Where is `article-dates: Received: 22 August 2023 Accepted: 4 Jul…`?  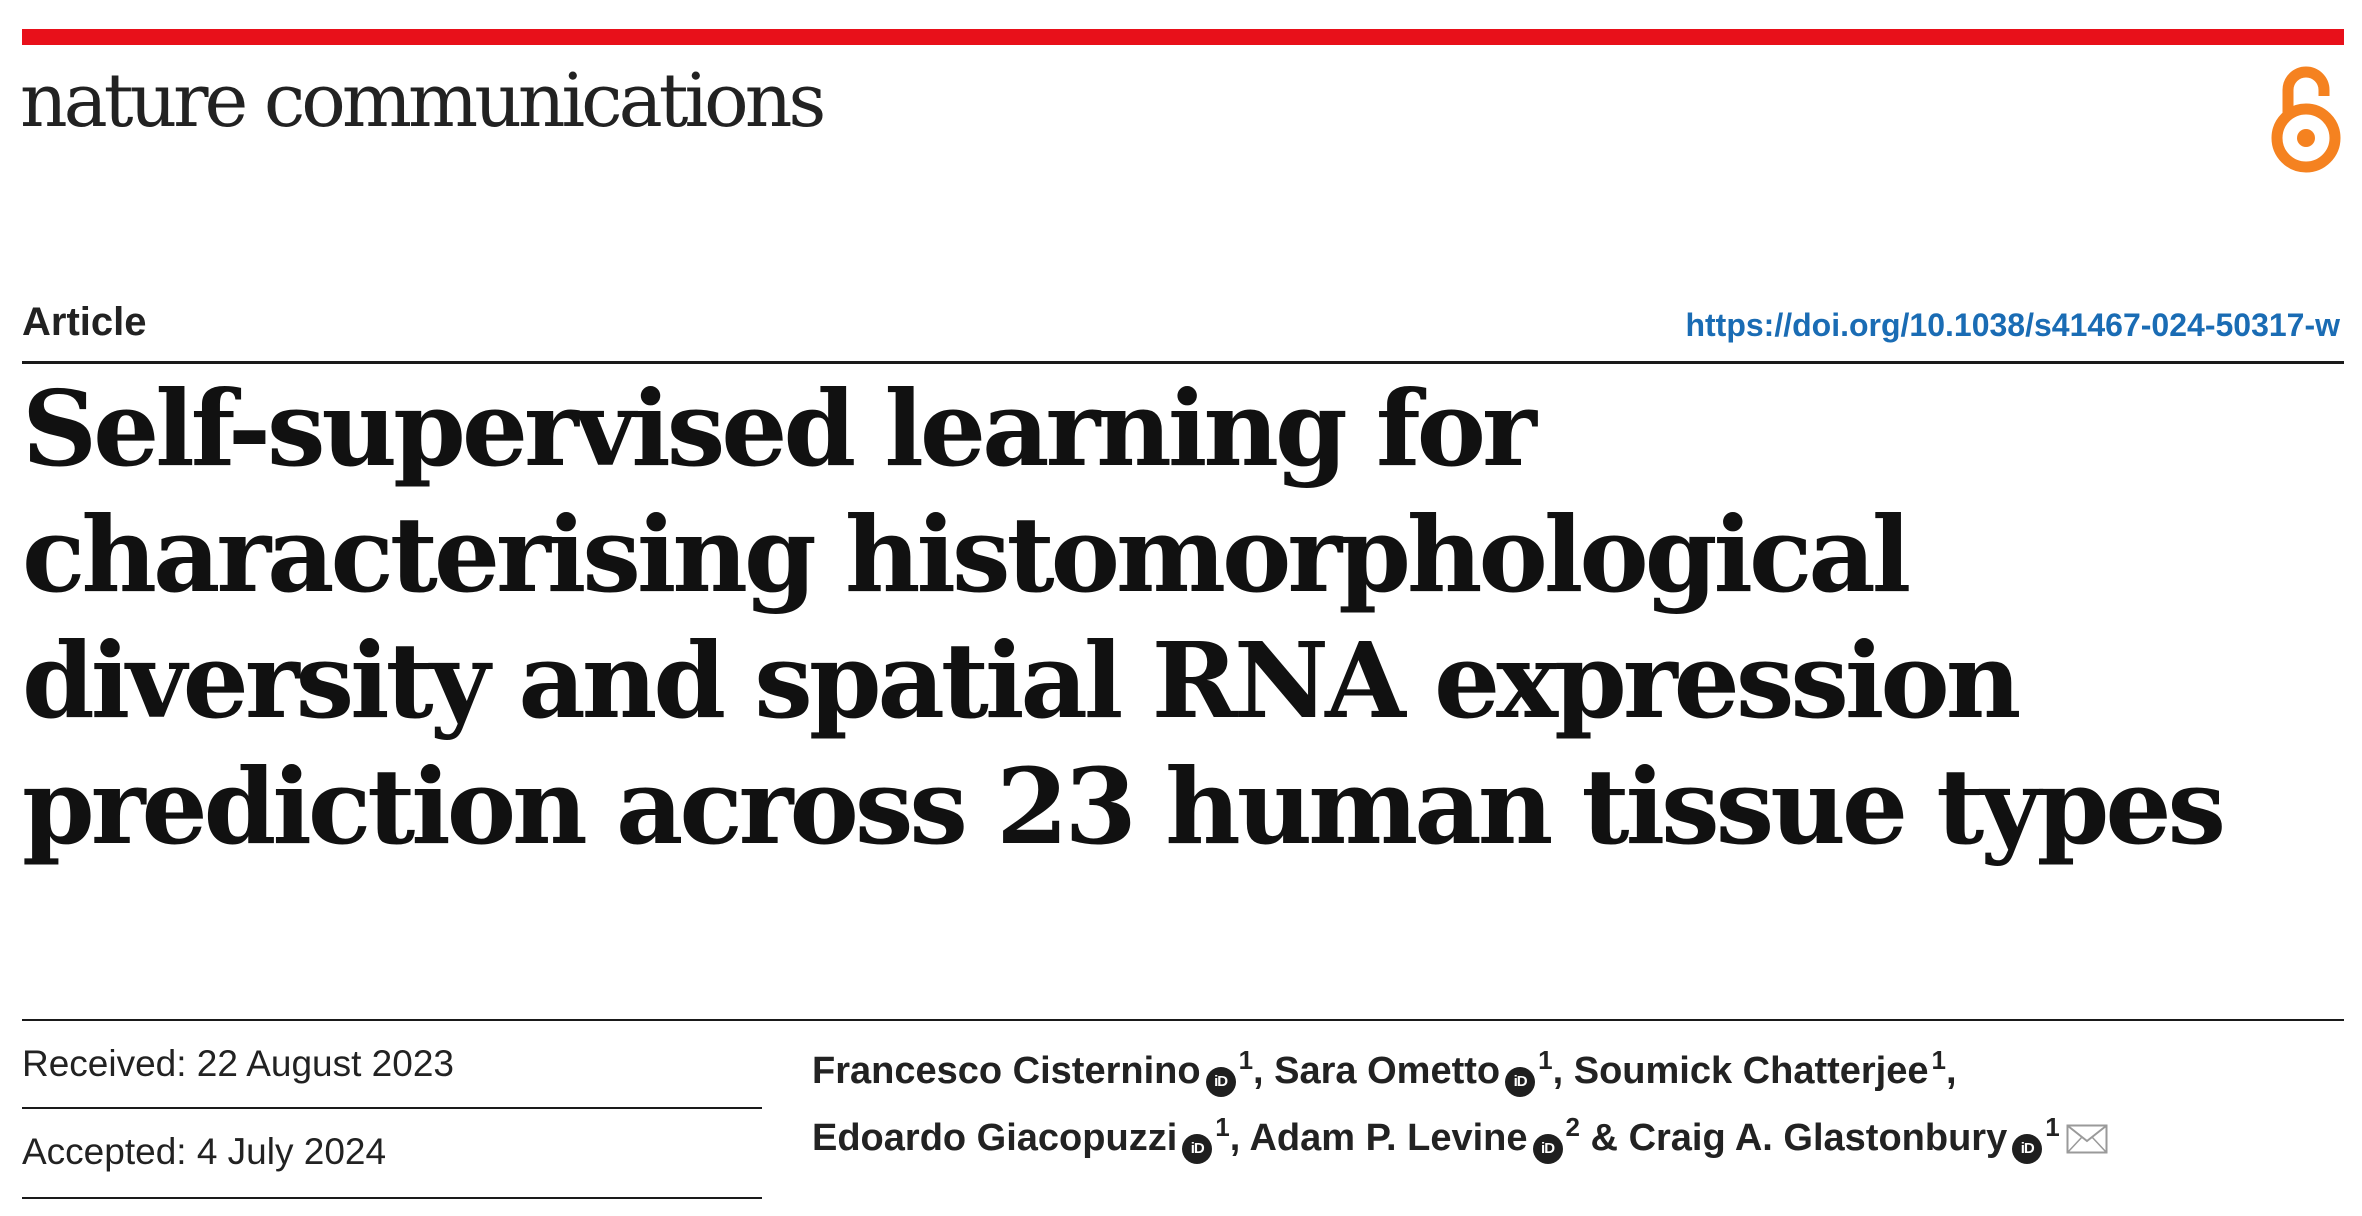
article-dates: Received: 22 August 2023 Accepted: 4 Jul… is located at coordinates (392, 1110).